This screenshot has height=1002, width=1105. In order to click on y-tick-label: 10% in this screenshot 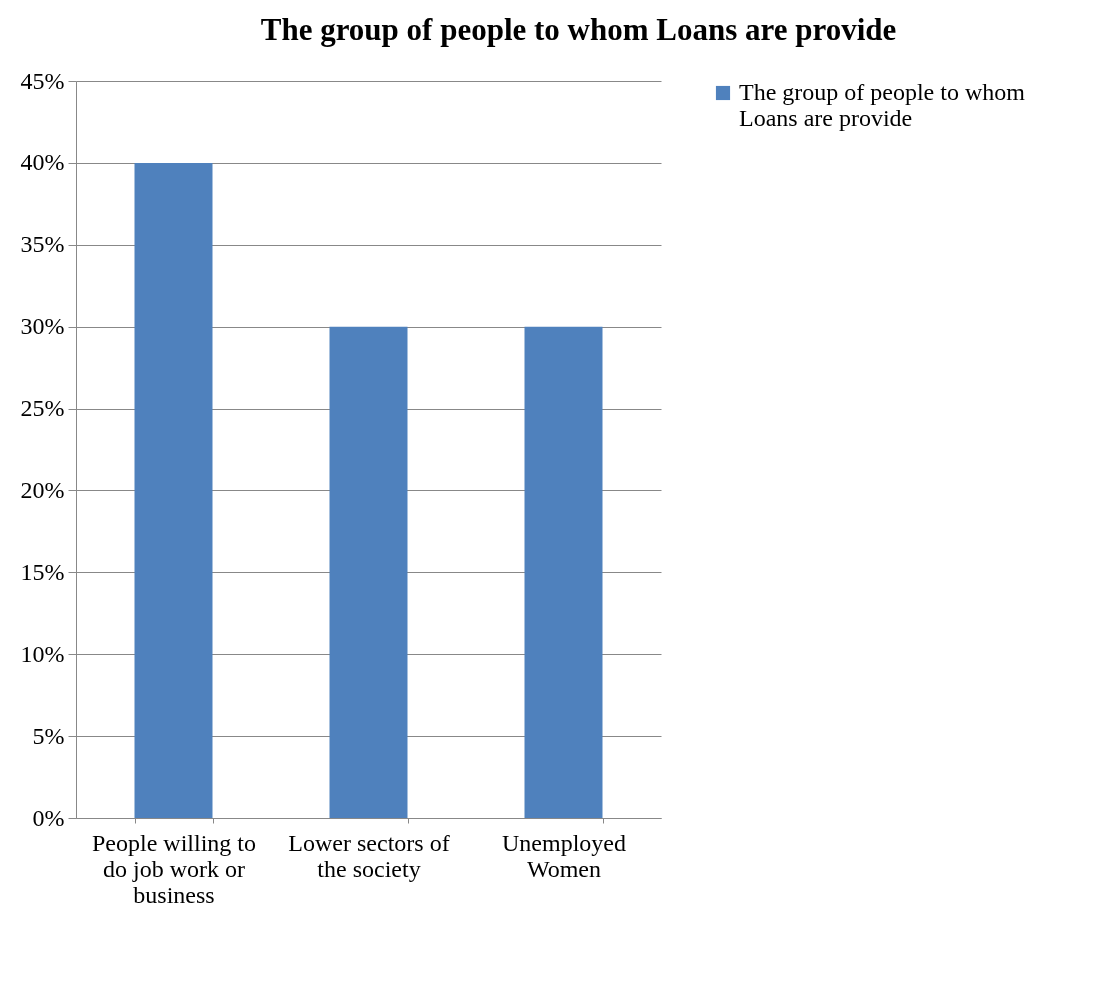, I will do `click(42, 653)`.